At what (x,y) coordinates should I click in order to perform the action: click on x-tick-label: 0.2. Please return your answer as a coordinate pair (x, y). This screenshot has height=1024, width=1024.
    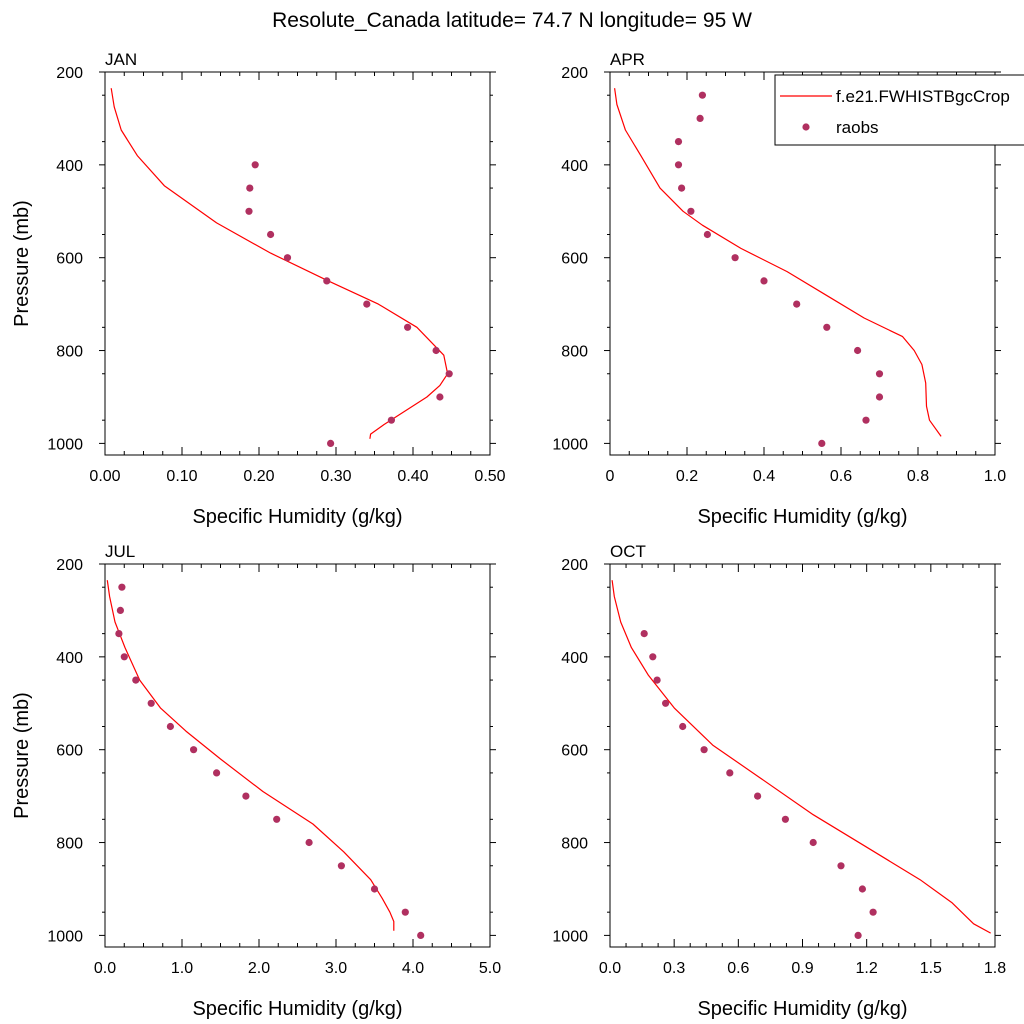
    Looking at the image, I should click on (687, 476).